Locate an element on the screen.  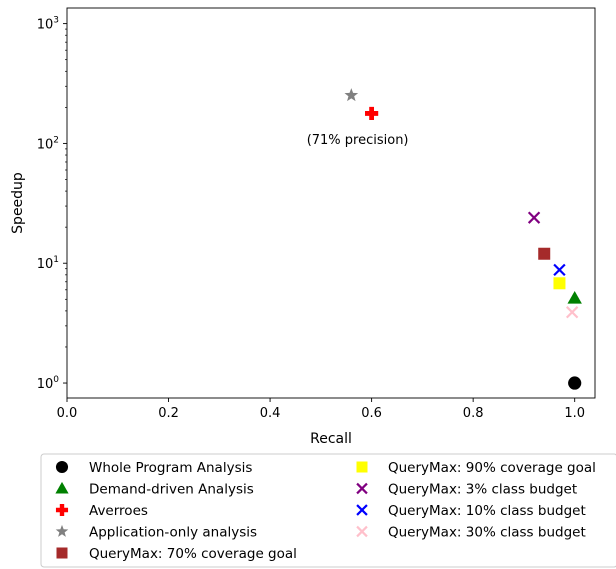
y-tick-label: 10⁰ is located at coordinates (48, 383).